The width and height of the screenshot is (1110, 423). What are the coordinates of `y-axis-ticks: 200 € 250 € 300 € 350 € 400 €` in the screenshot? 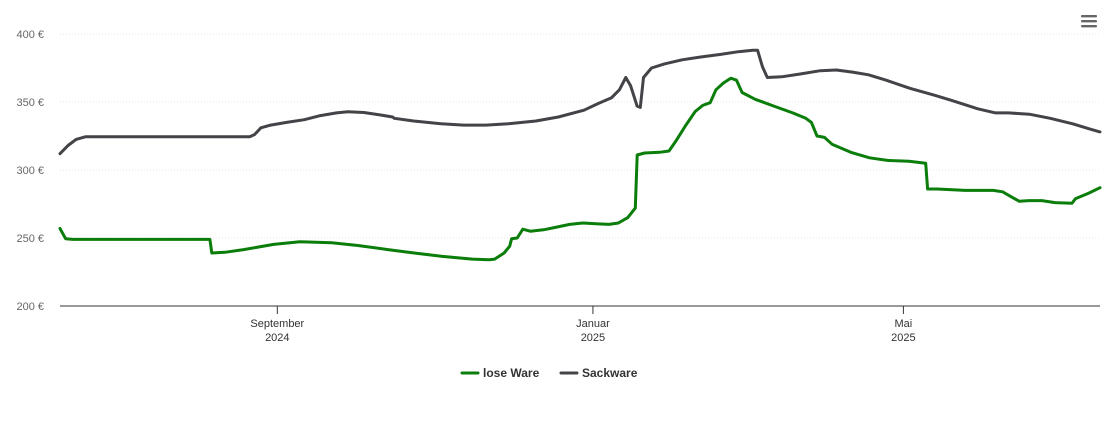 It's located at (30, 171).